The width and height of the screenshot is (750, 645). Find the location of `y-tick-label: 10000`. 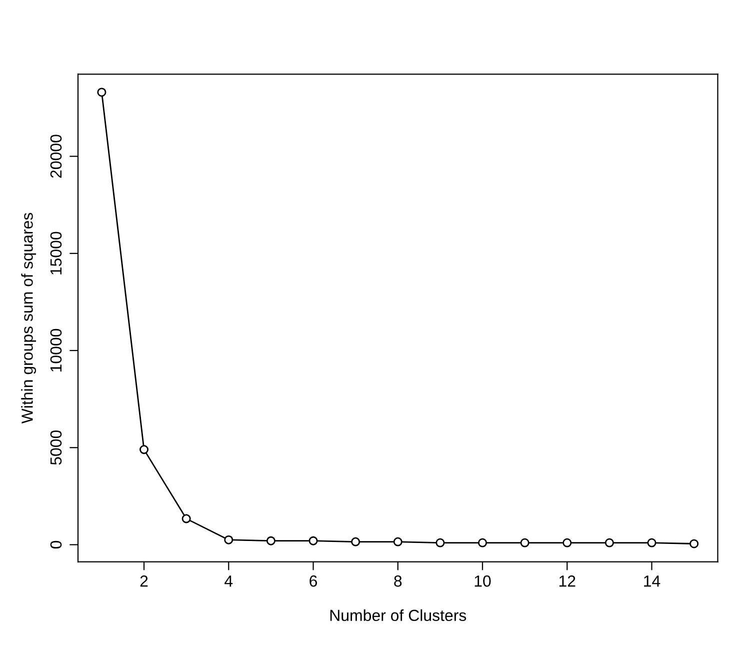

y-tick-label: 10000 is located at coordinates (56, 350).